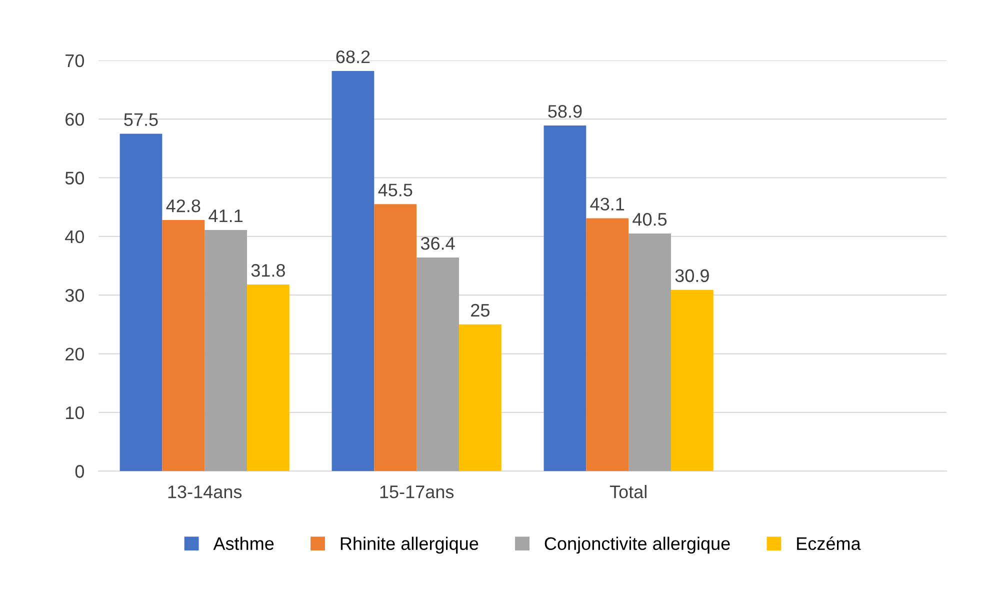 The image size is (986, 604). I want to click on y-tick-label: 50, so click(74, 178).